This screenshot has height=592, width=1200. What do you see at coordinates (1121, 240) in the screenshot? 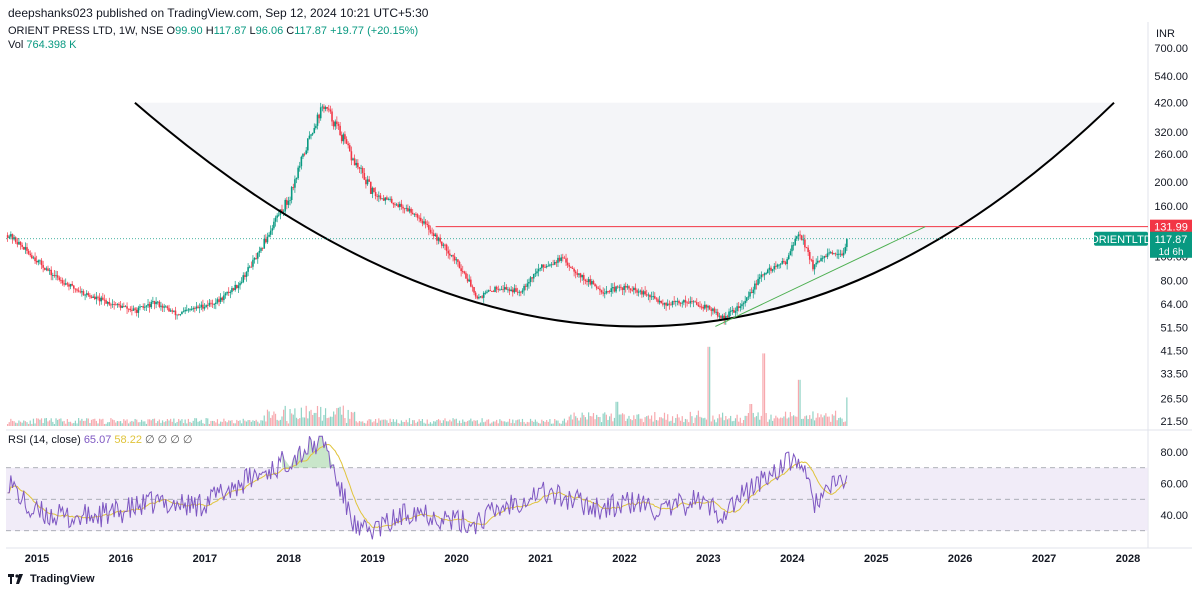
I see `symbol-tag-label: ORIENTLTD` at bounding box center [1121, 240].